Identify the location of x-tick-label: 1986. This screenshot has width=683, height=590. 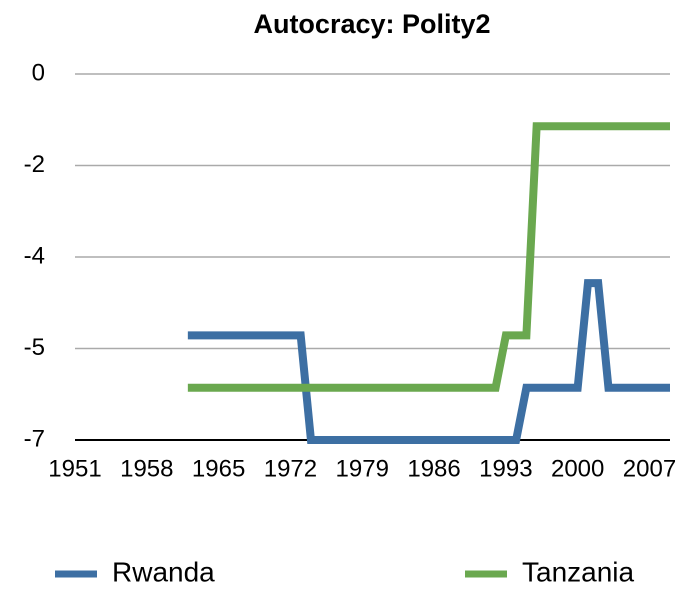
(433, 468).